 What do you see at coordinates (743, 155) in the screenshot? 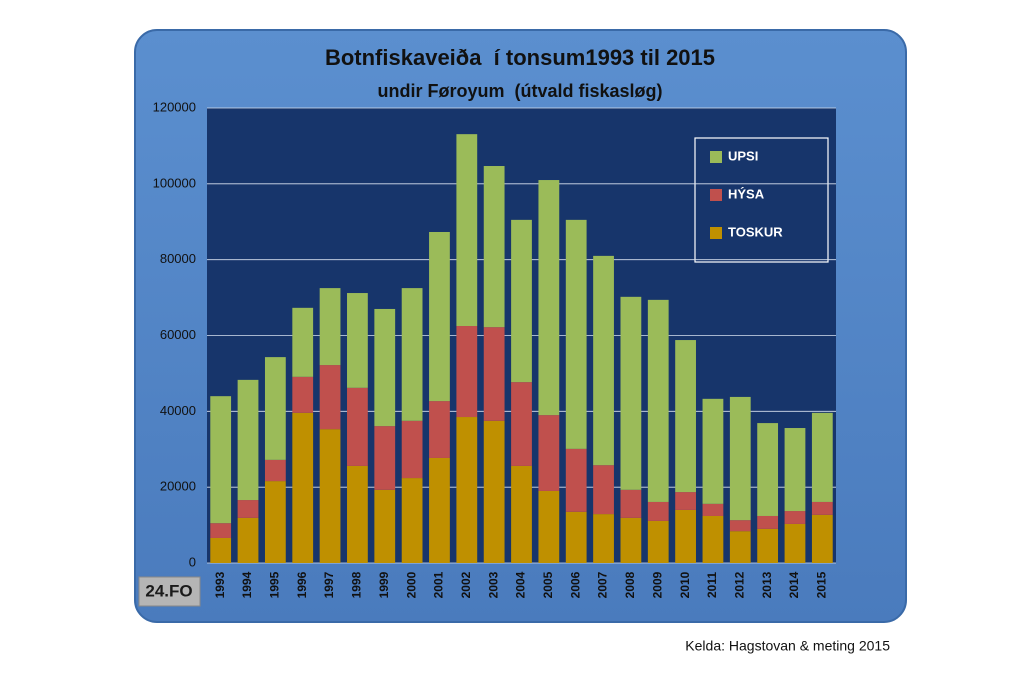
I see `legend-label: UPSI` at bounding box center [743, 155].